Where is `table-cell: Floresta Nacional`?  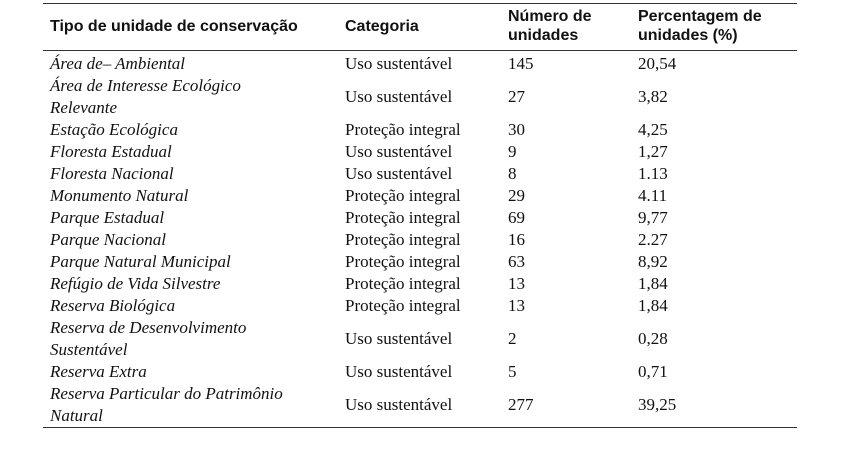
table-cell: Floresta Nacional is located at coordinates (191, 174).